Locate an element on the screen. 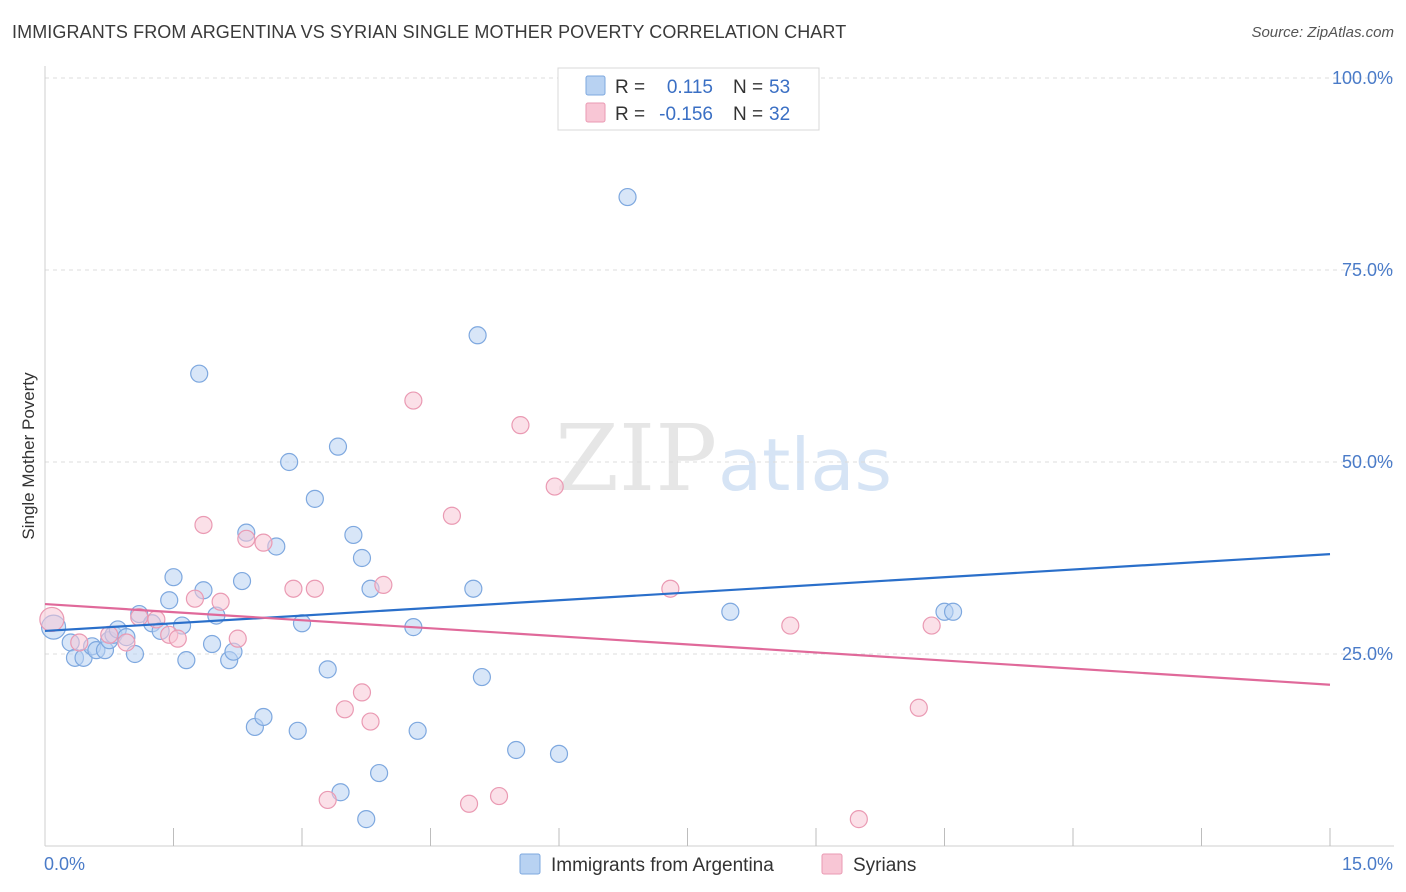 The width and height of the screenshot is (1406, 892). legend-n-label-syrians: N = is located at coordinates (748, 114).